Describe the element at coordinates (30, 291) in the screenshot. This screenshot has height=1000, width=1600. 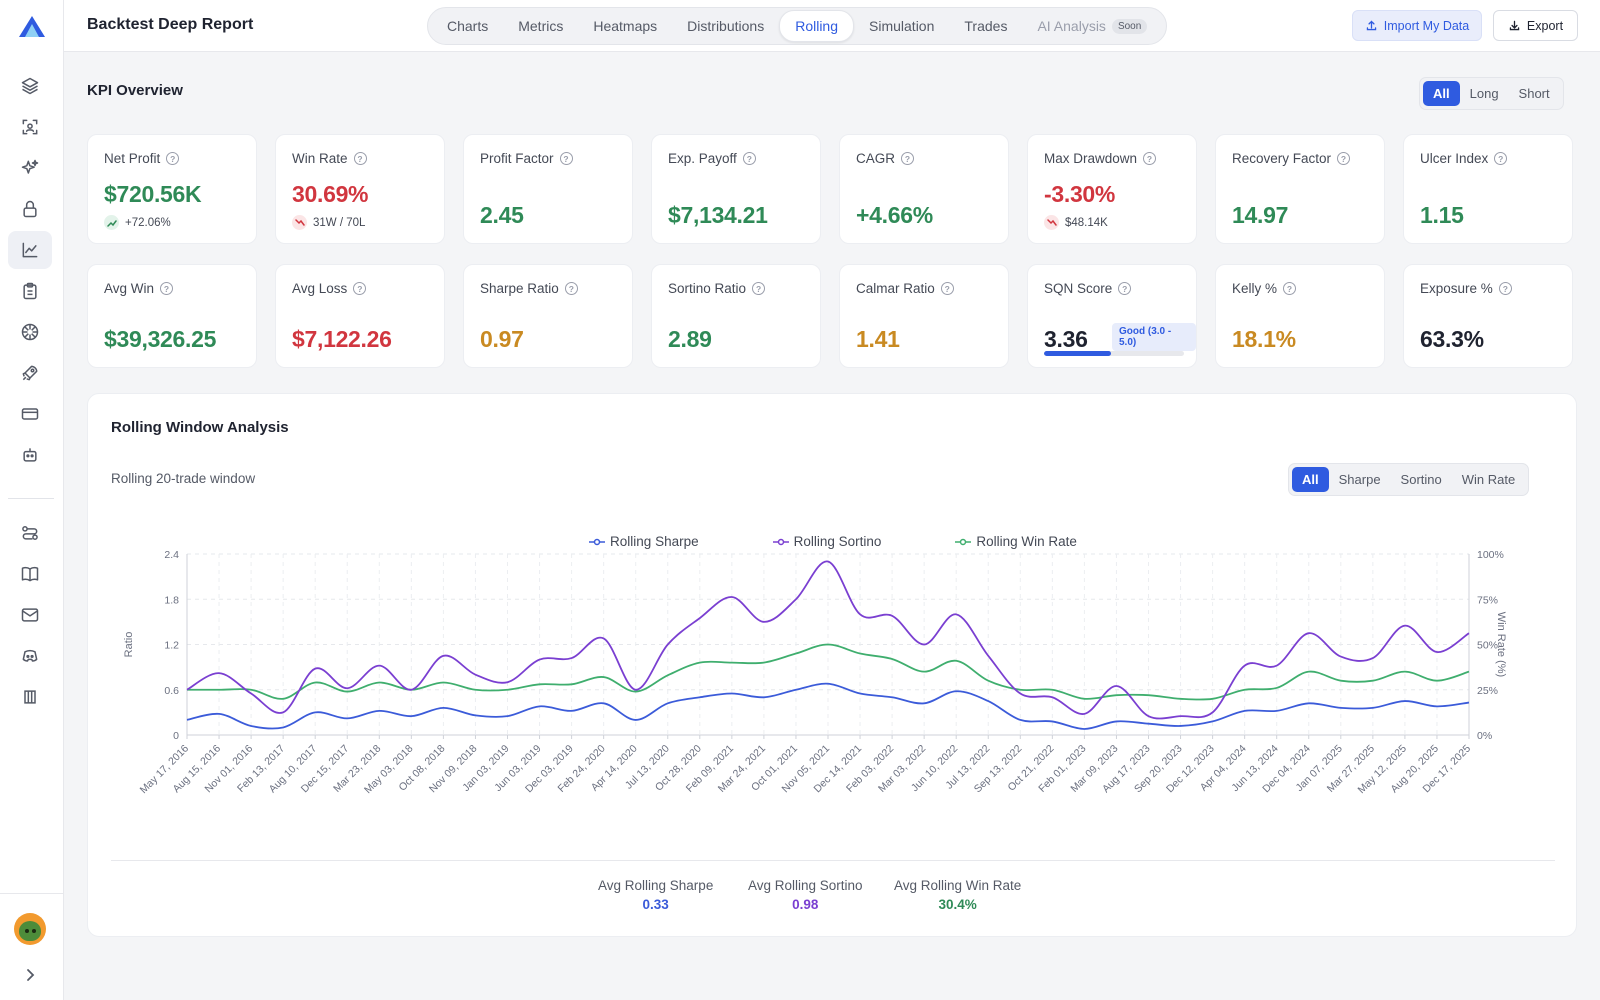
I see `clipboard-icon` at that location.